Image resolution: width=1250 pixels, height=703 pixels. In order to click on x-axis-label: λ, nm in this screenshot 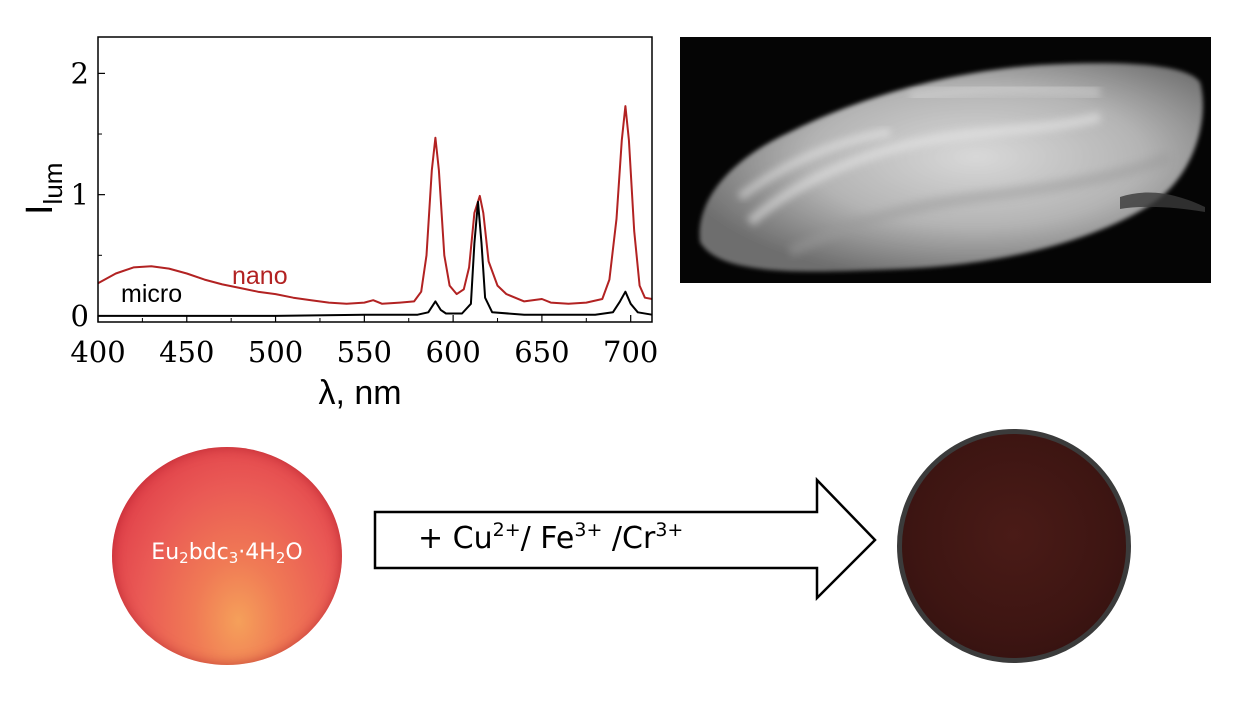, I will do `click(359, 393)`.